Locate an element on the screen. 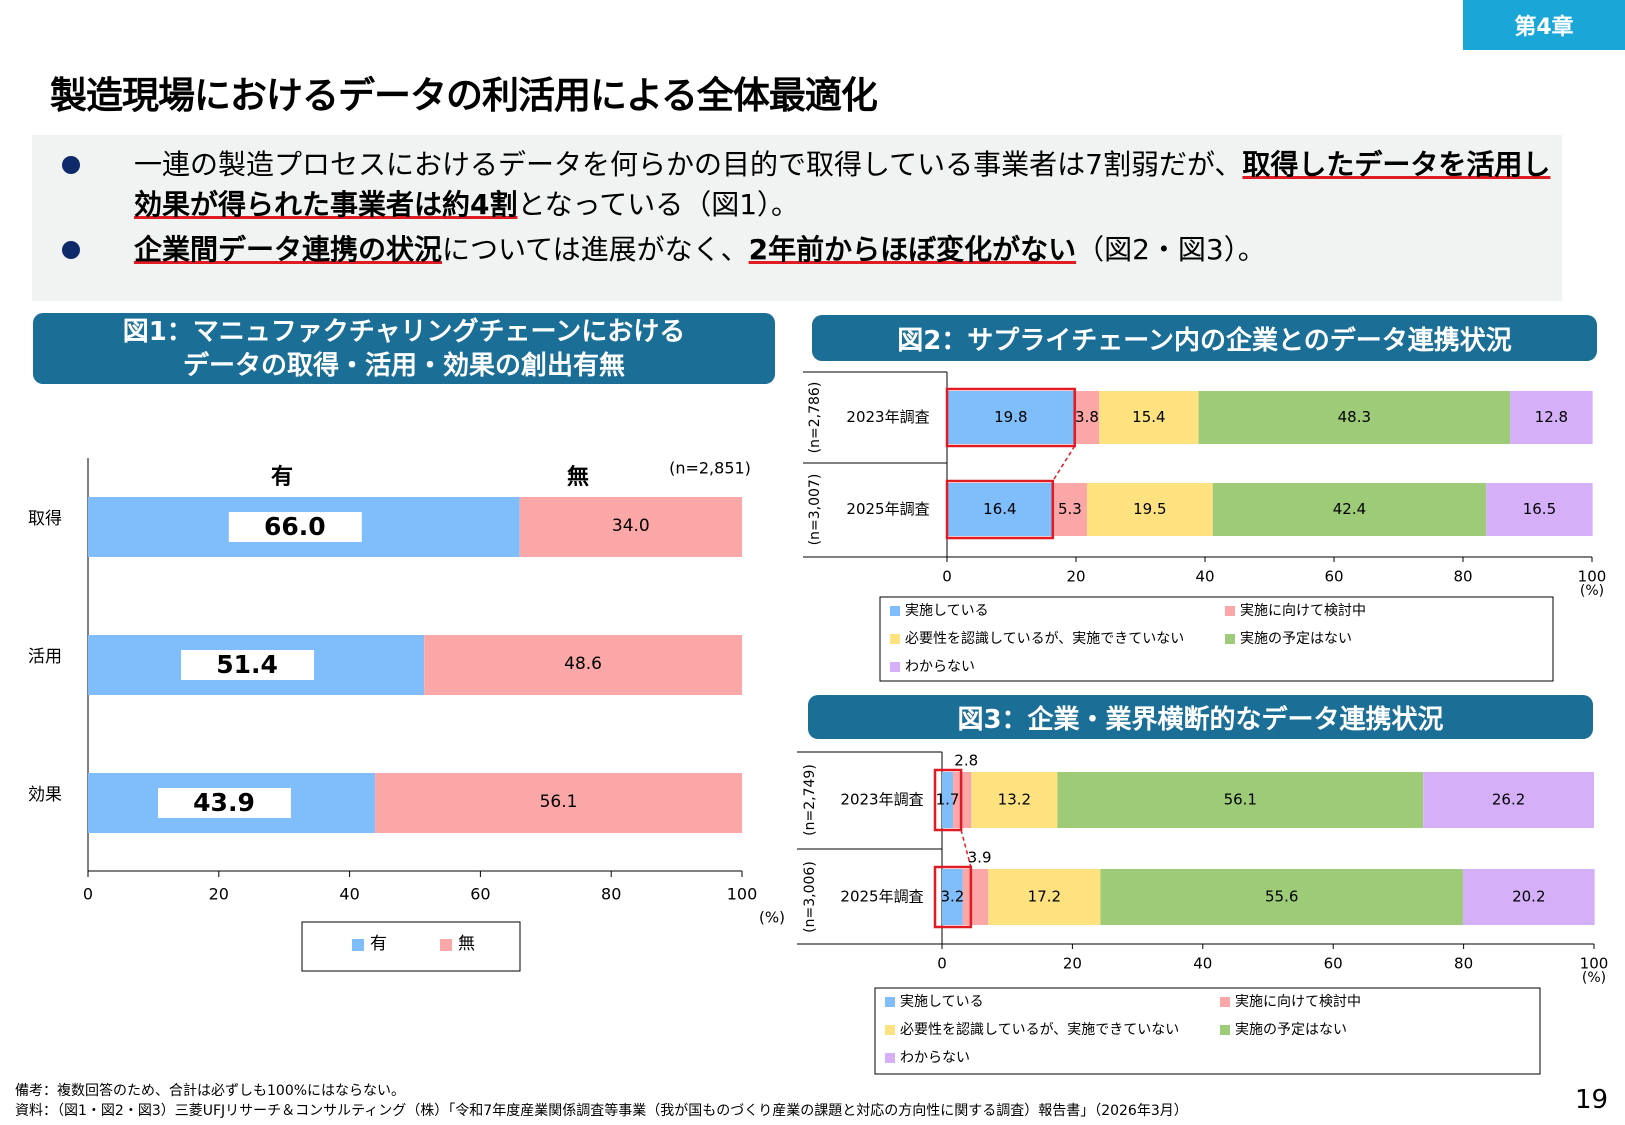 The width and height of the screenshot is (1625, 1125). fig1-data-label-yes: 43.9 is located at coordinates (224, 802).